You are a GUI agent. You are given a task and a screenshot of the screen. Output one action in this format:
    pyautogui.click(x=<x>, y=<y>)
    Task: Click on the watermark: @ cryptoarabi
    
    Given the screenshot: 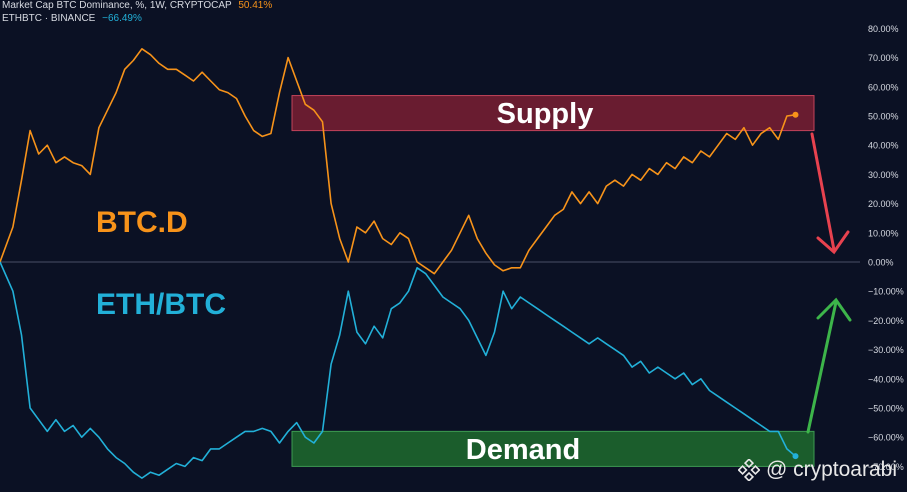 What is the action you would take?
    pyautogui.click(x=817, y=470)
    